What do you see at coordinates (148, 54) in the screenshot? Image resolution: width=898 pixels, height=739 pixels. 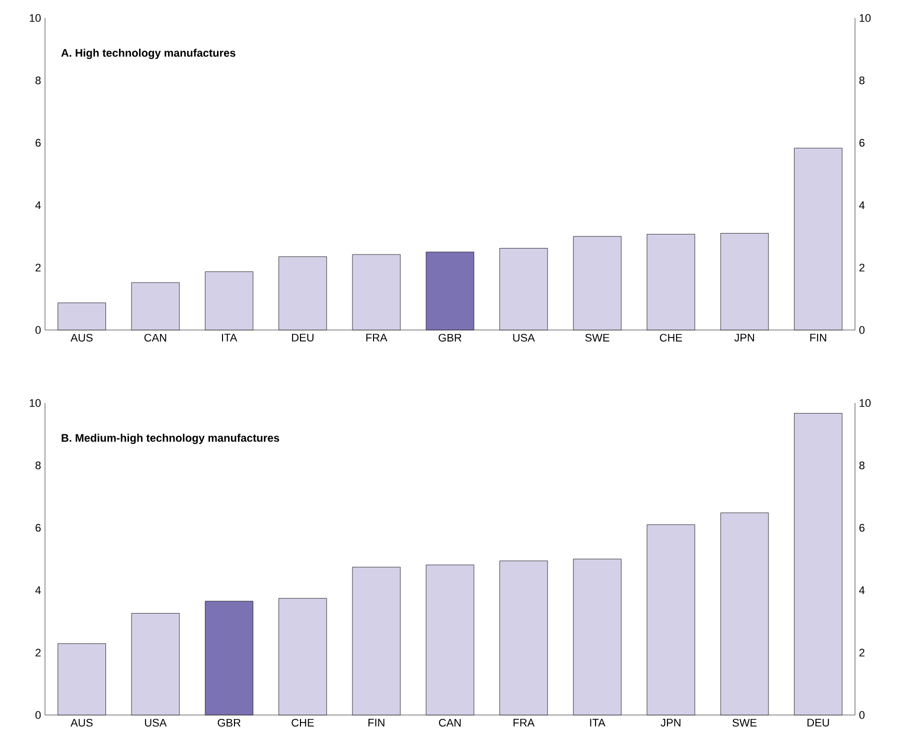 I see `text: A. High technology manufactures` at bounding box center [148, 54].